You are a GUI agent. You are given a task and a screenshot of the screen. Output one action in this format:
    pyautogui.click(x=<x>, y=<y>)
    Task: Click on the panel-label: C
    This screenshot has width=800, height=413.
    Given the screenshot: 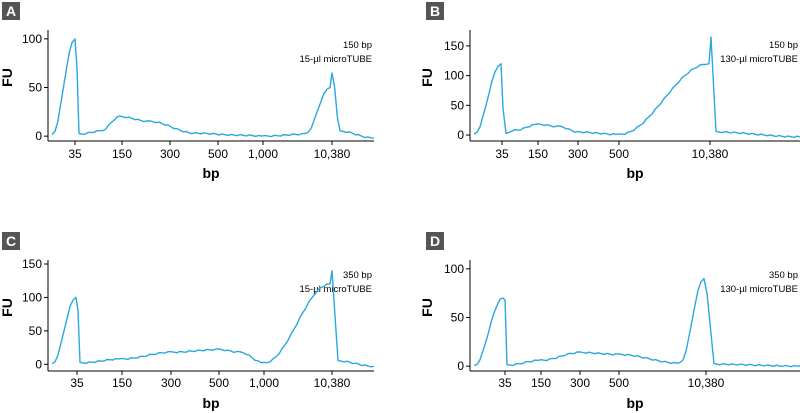 What is the action you would take?
    pyautogui.click(x=11, y=241)
    